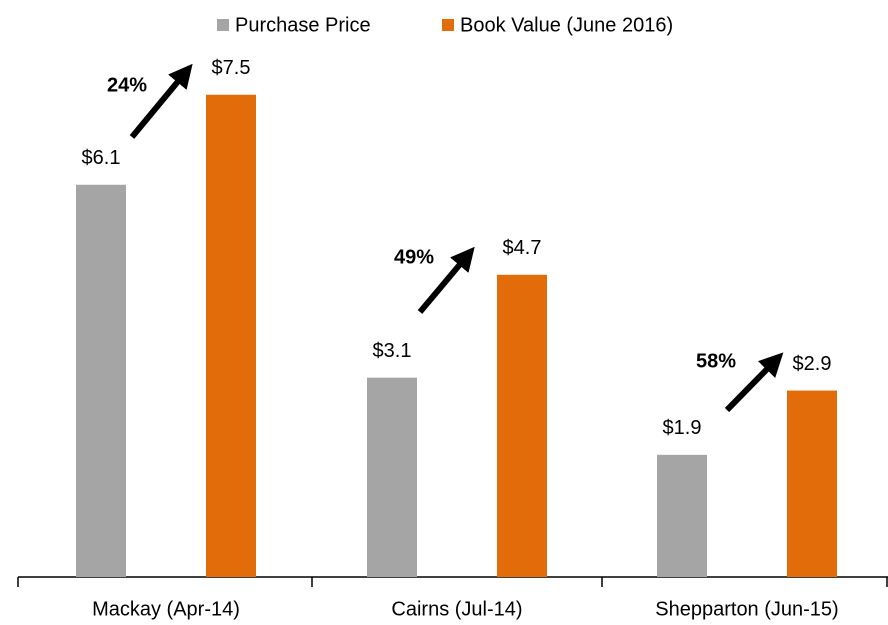 This screenshot has width=888, height=625. I want to click on value-label: $1.9, so click(682, 428).